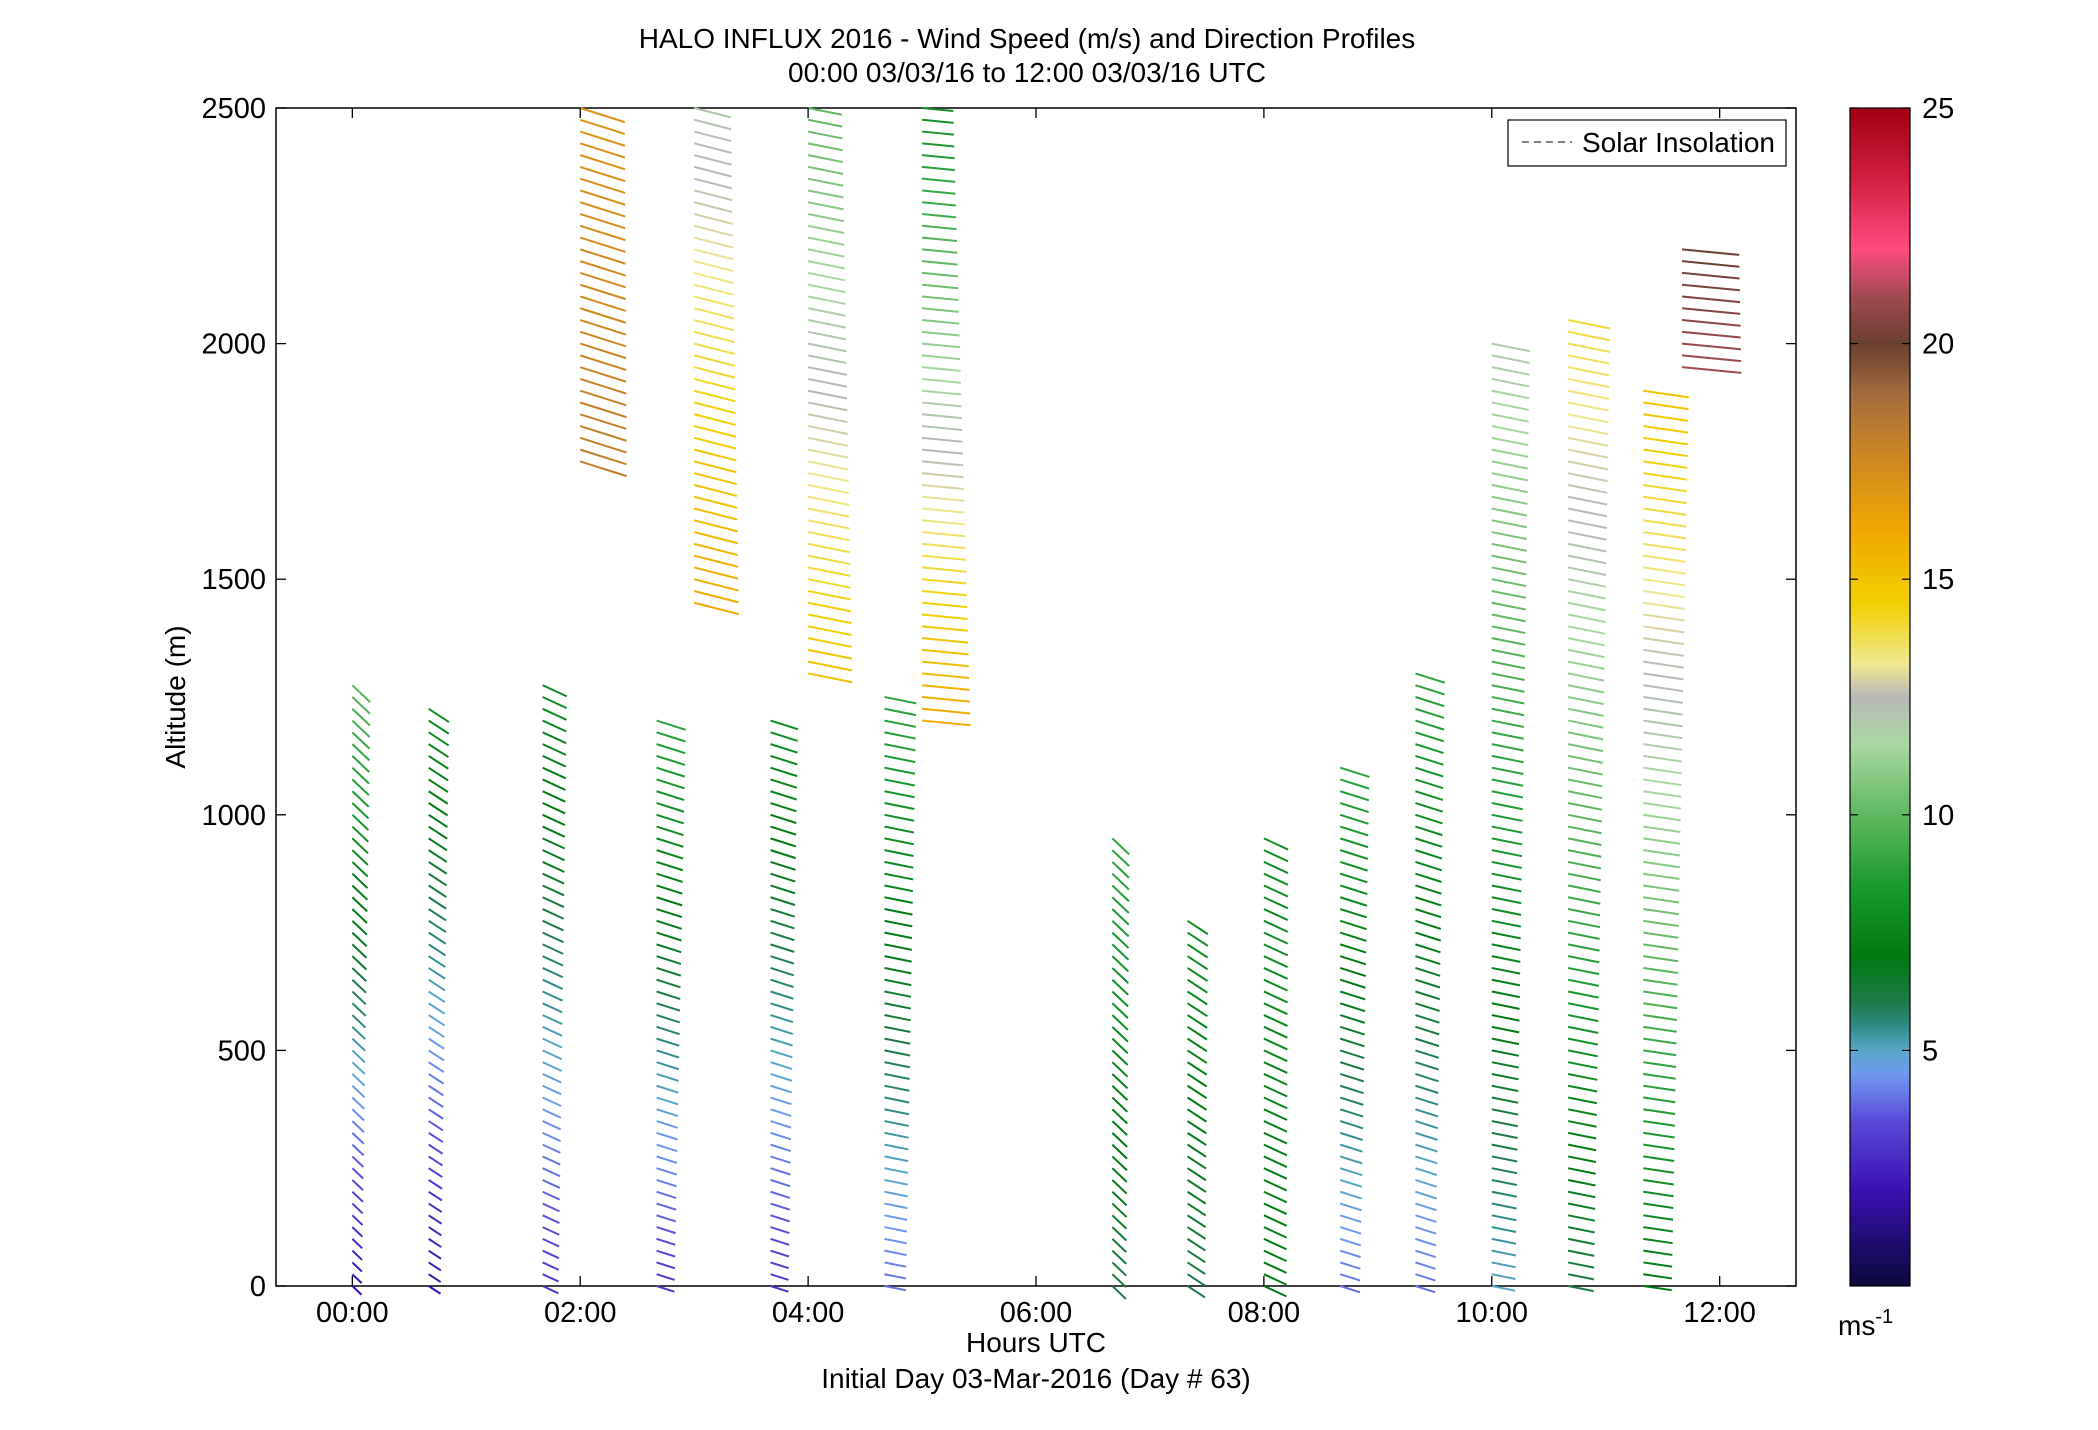 The height and width of the screenshot is (1430, 2098). What do you see at coordinates (233, 345) in the screenshot?
I see `y-tick-label: 2000` at bounding box center [233, 345].